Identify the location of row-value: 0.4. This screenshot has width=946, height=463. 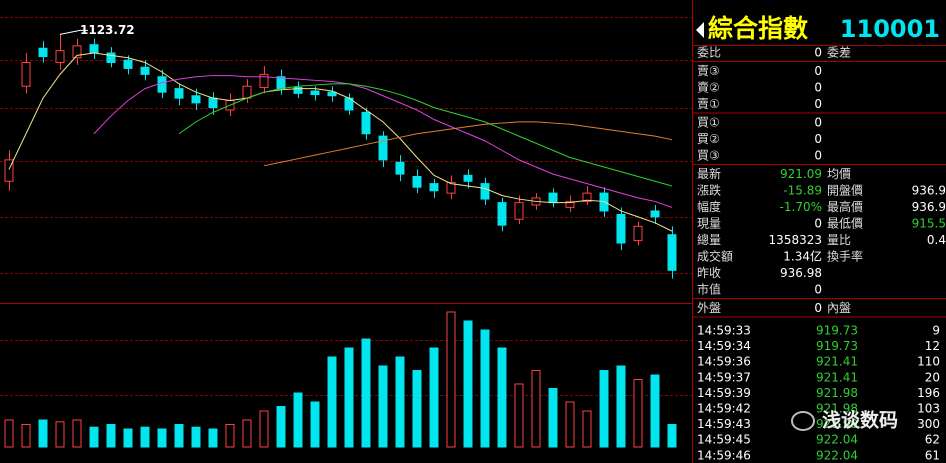
(936, 240).